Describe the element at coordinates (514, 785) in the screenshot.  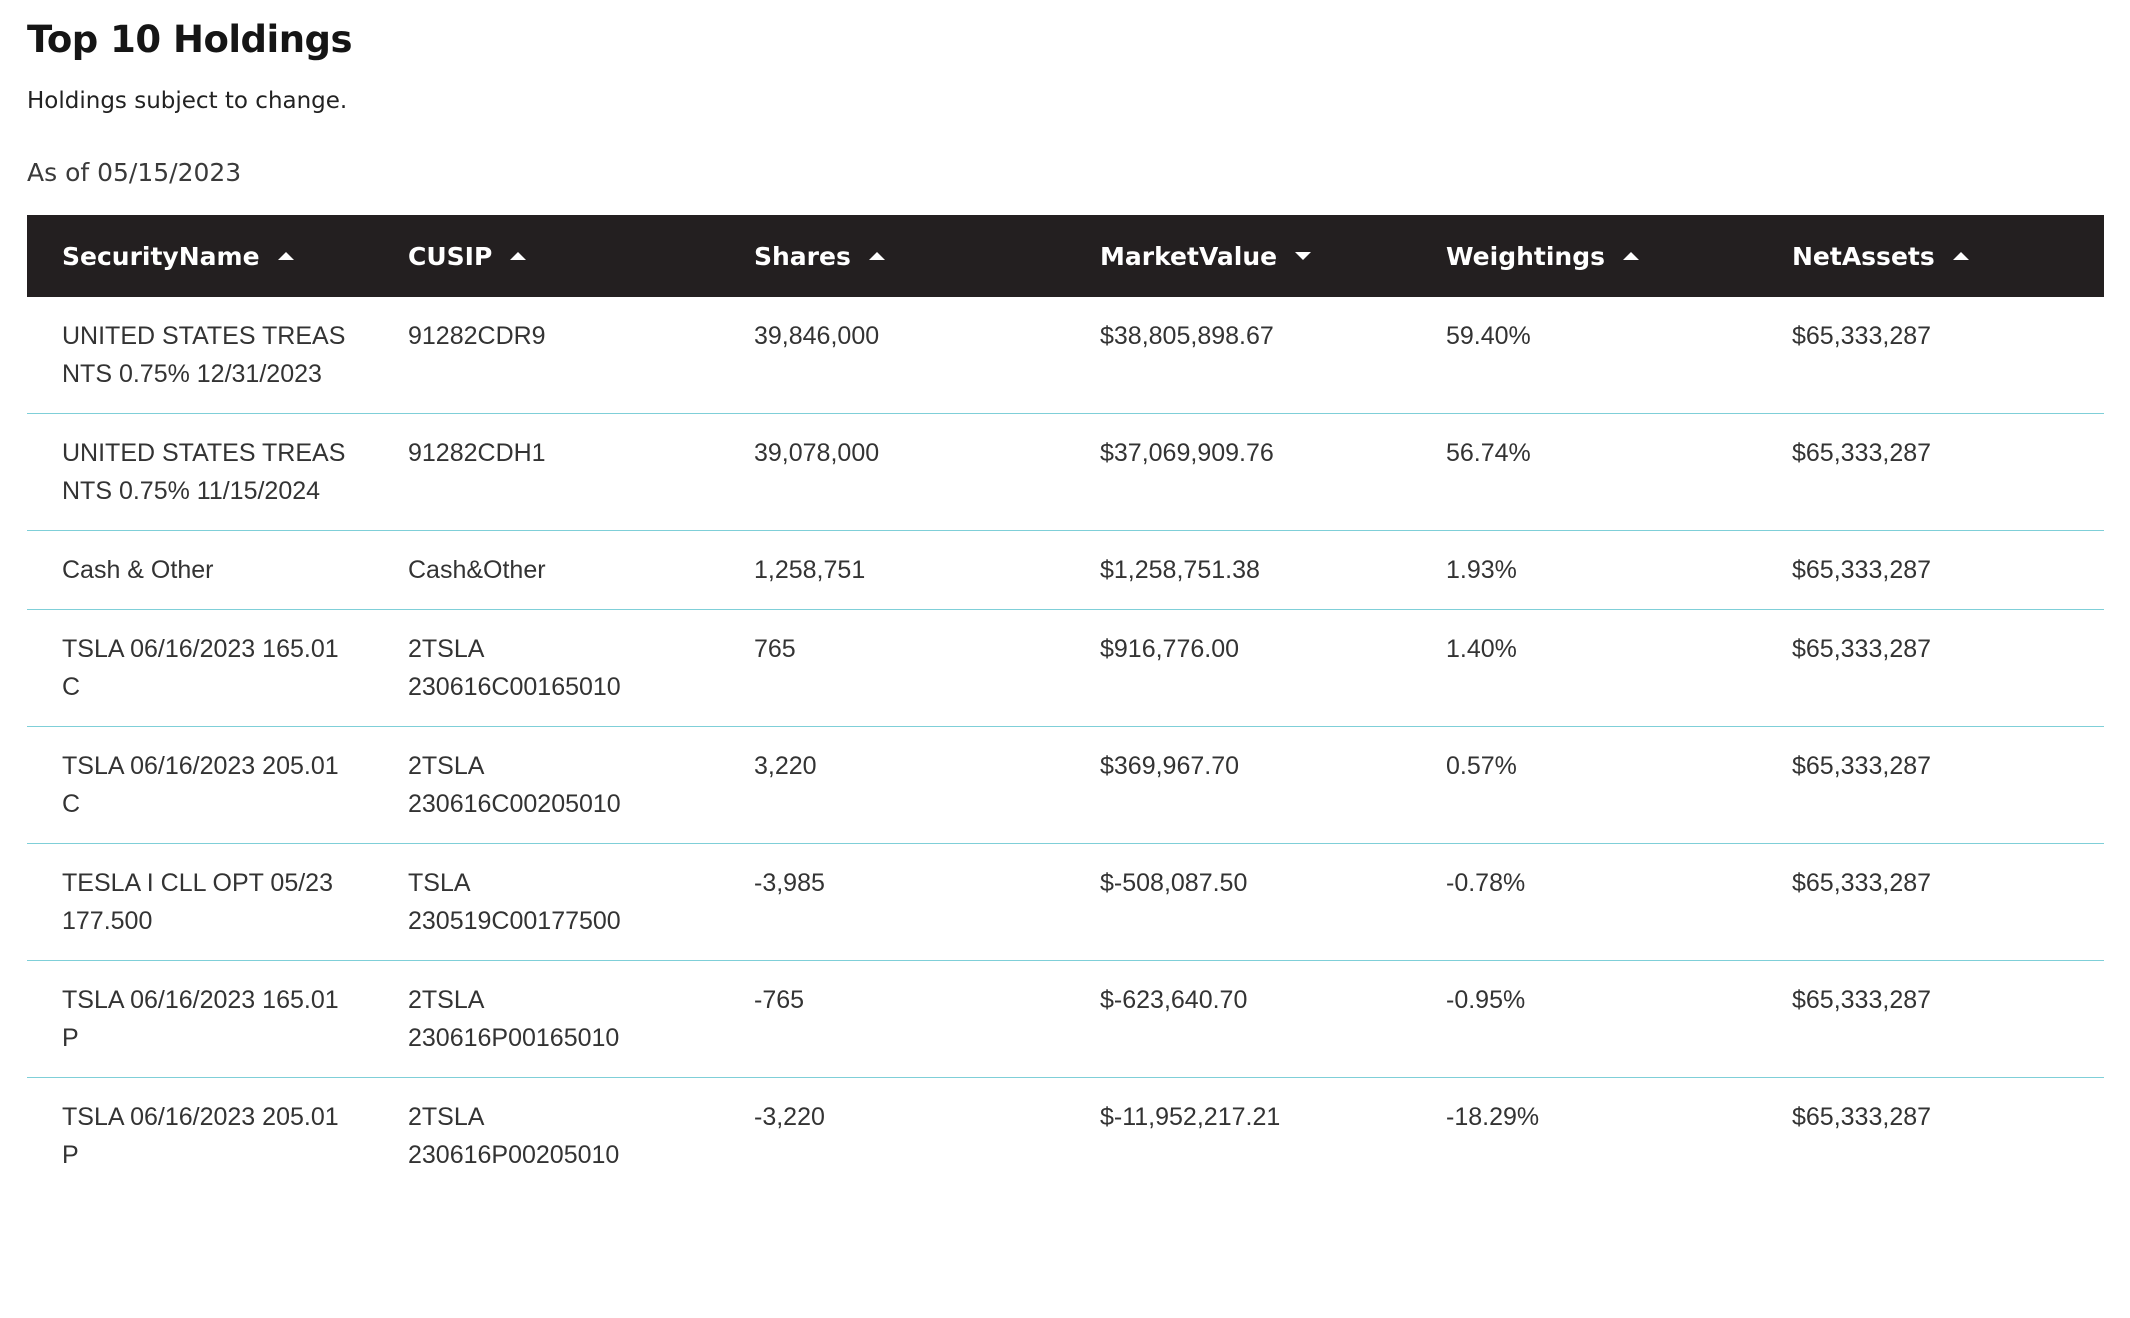
I see `cusip-cell-text: 2TSLA 230616C00205010` at that location.